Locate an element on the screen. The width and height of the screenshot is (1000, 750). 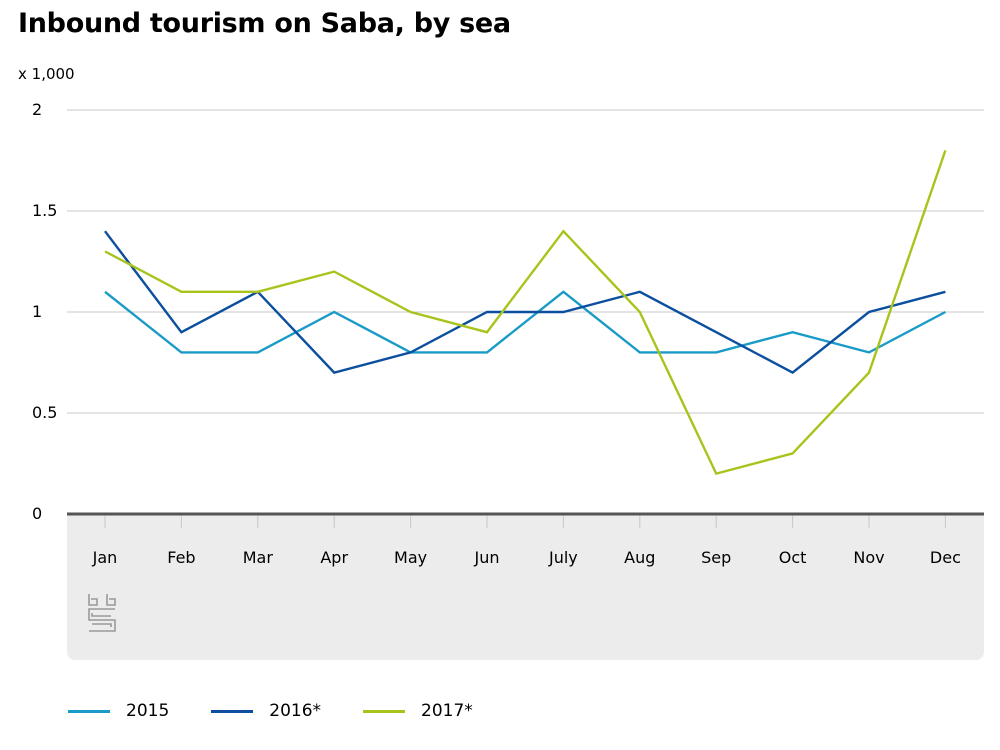
cbs-logo-icon is located at coordinates (102, 613).